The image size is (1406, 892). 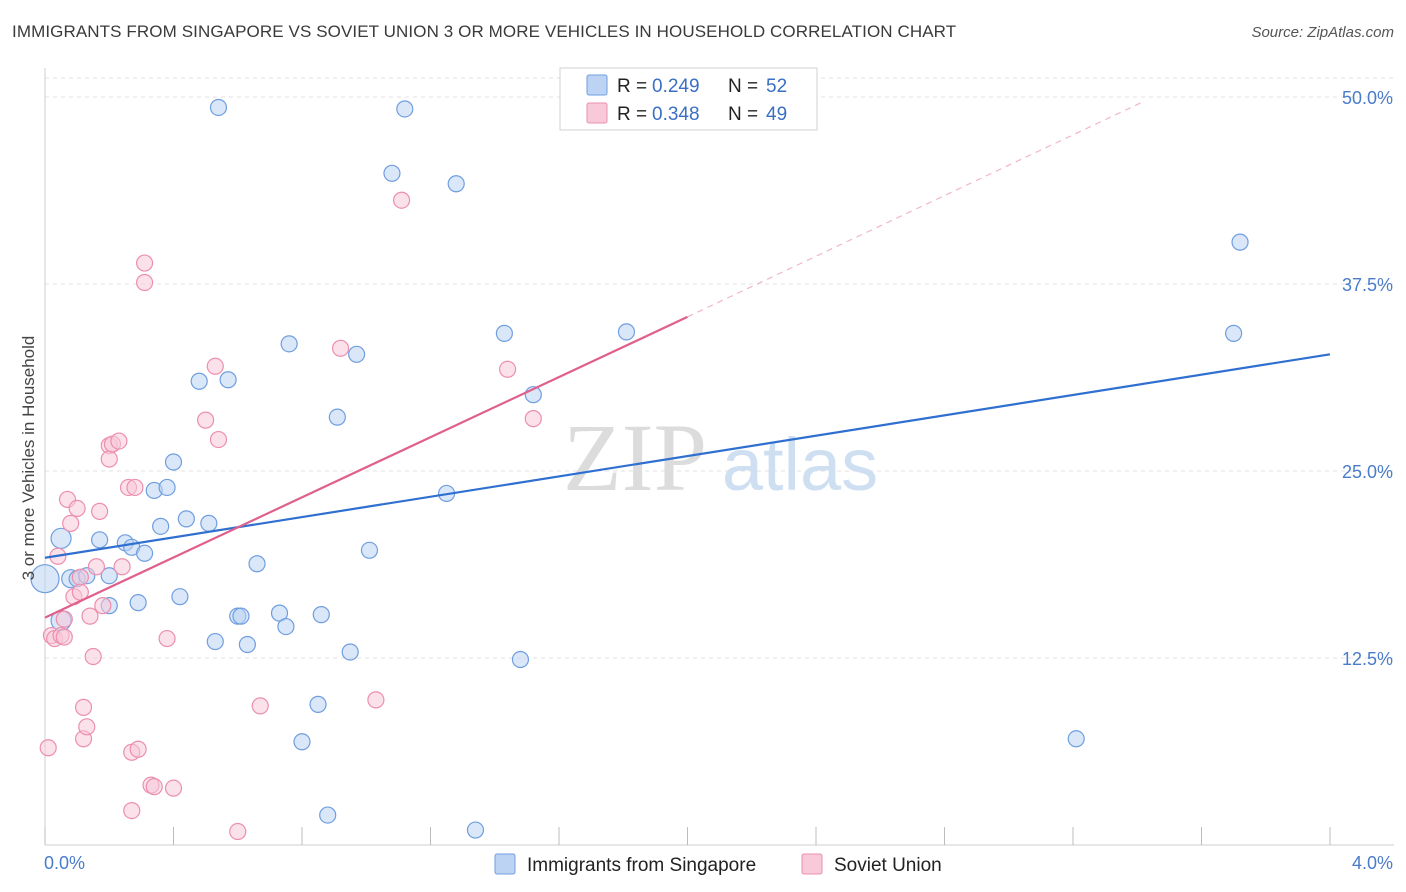 What do you see at coordinates (800, 464) in the screenshot?
I see `watermark-atlas: atlas` at bounding box center [800, 464].